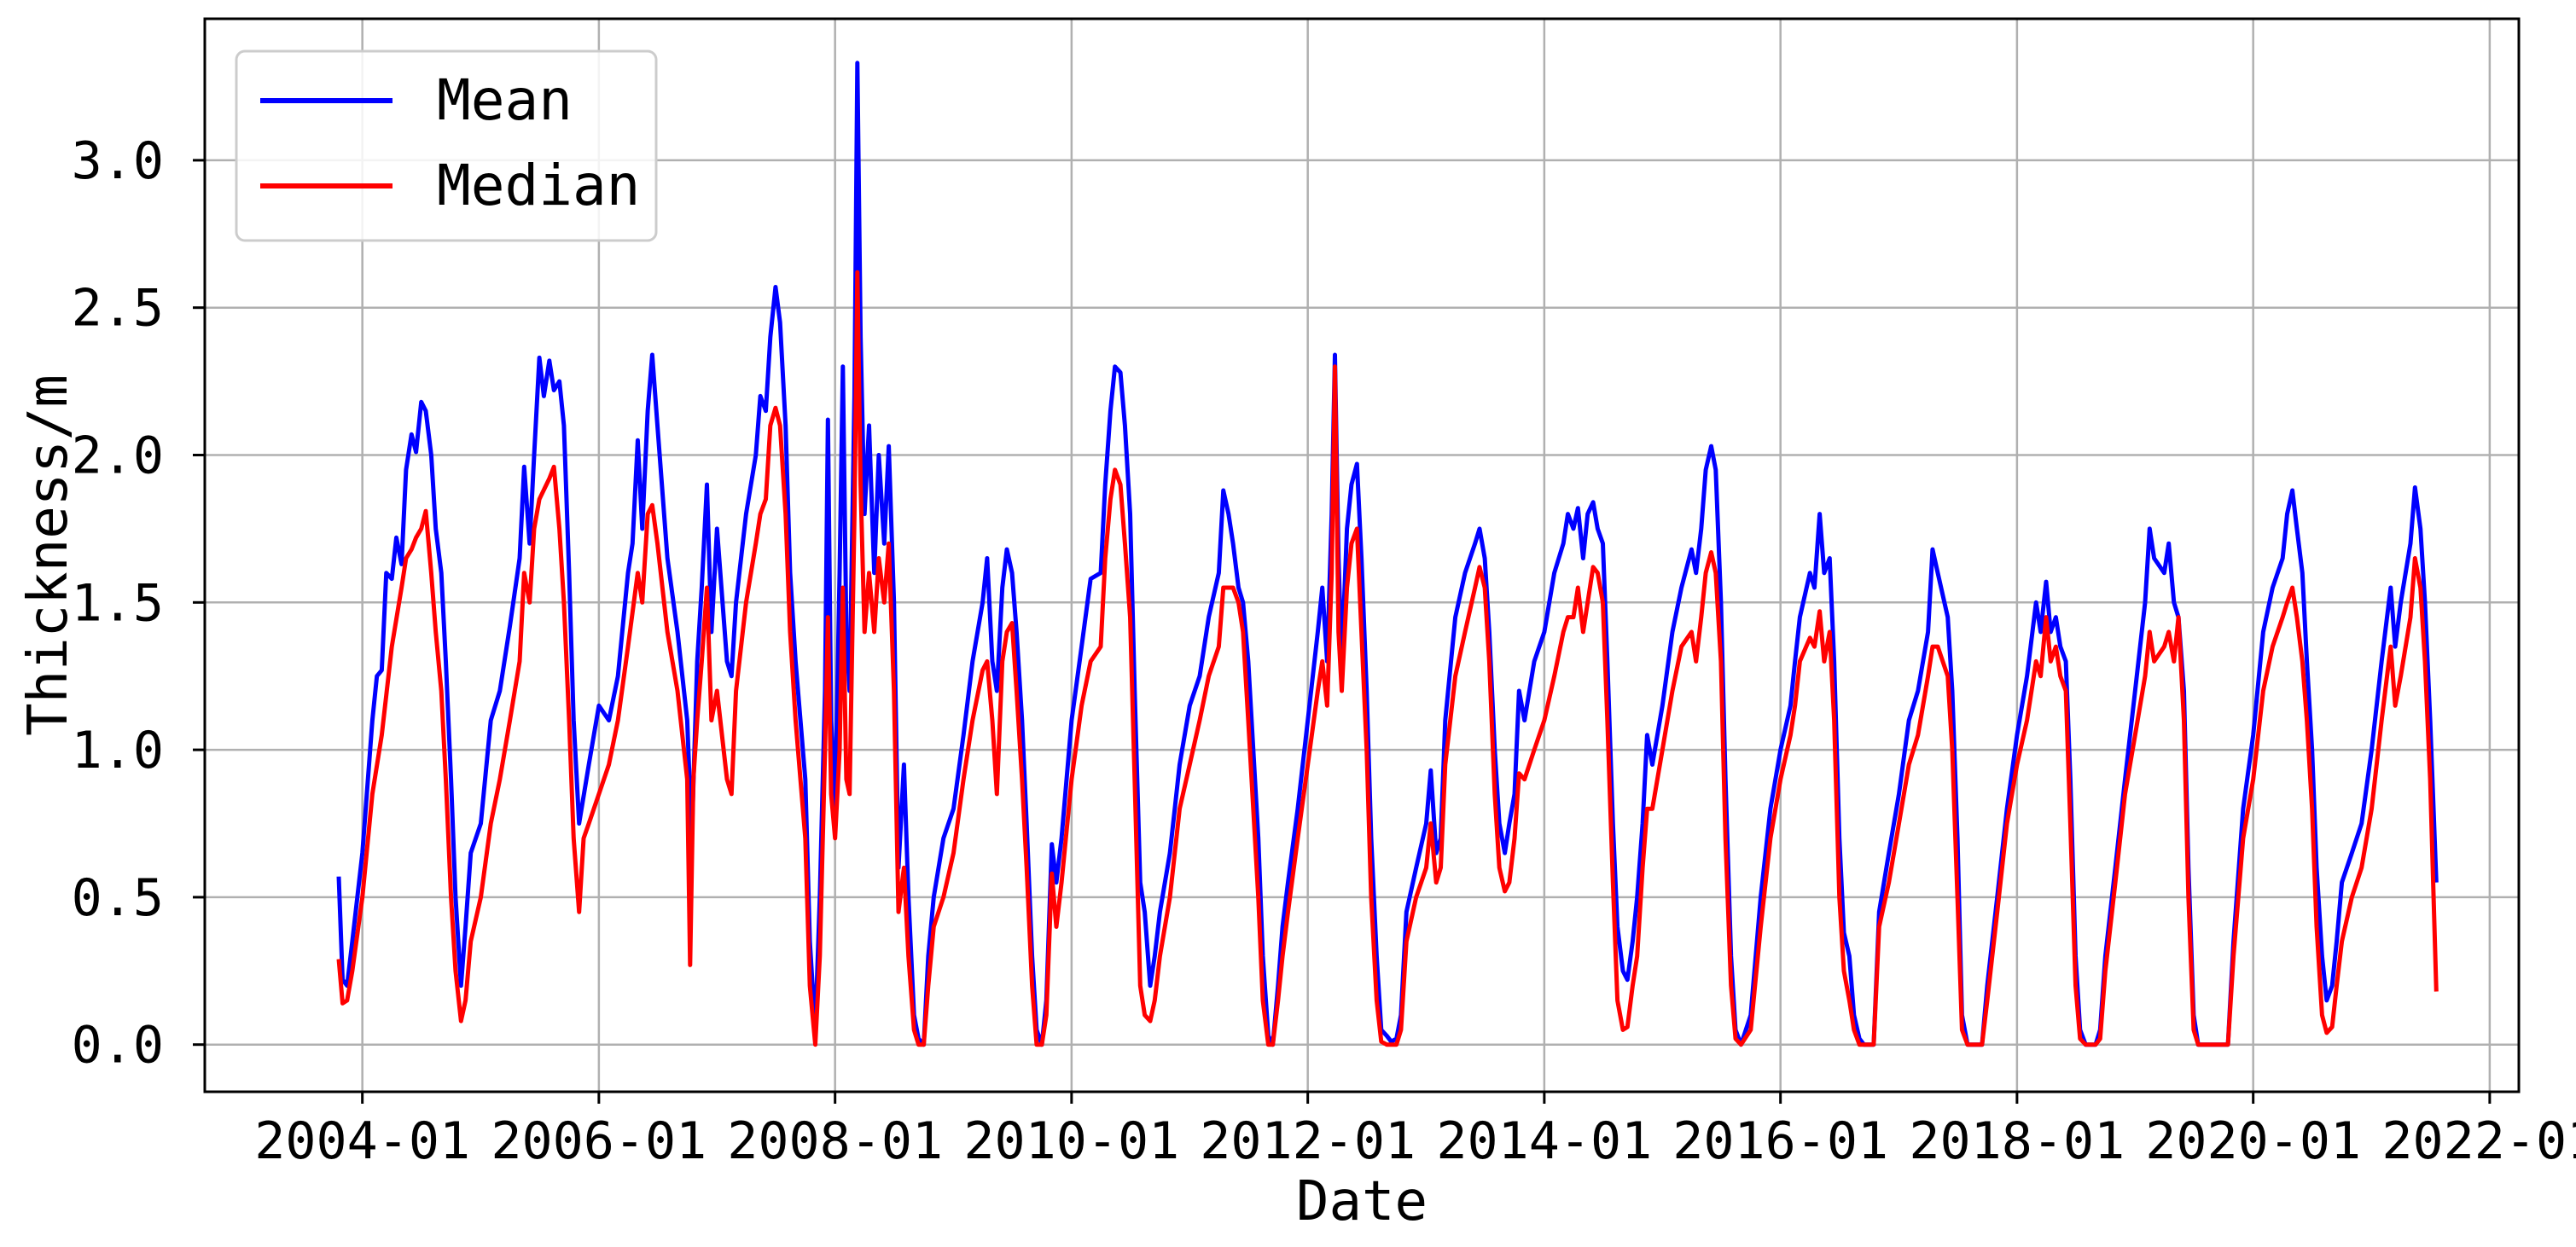 This screenshot has height=1247, width=2576. I want to click on x-tick-label: 2016-01, so click(1780, 1141).